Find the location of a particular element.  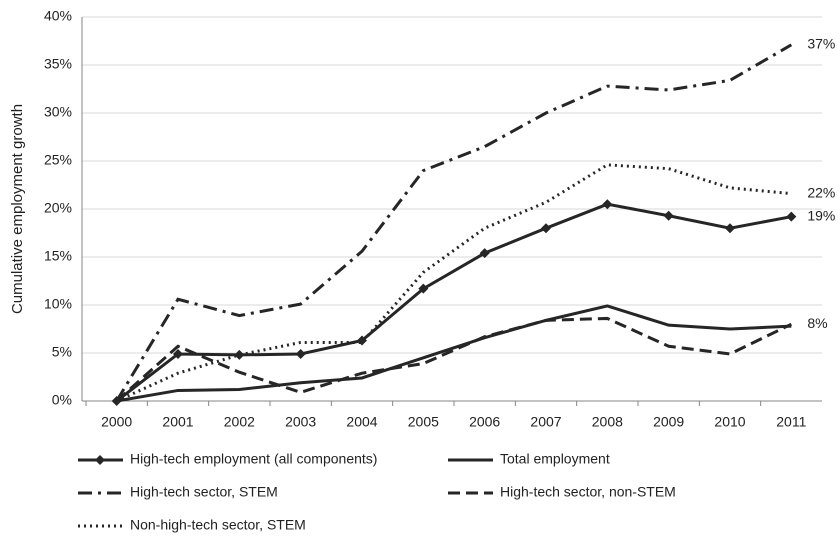

legend-label: High-tech employment (all components) is located at coordinates (253, 459).